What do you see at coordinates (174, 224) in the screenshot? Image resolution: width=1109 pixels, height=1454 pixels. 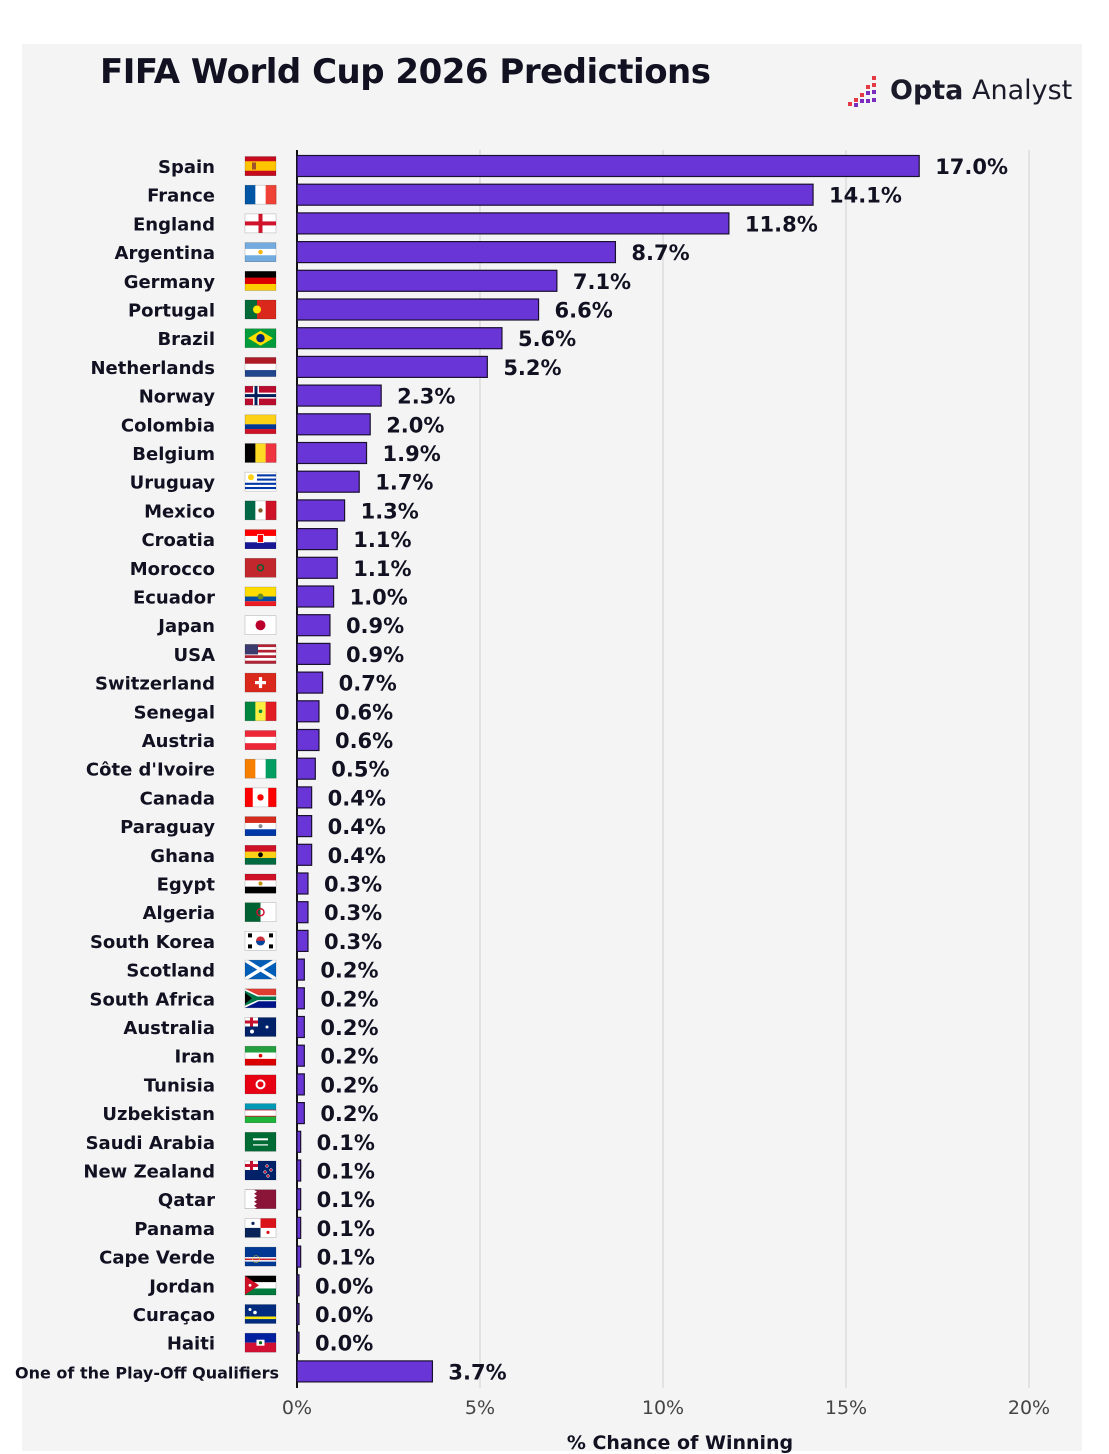 I see `category-label: England` at bounding box center [174, 224].